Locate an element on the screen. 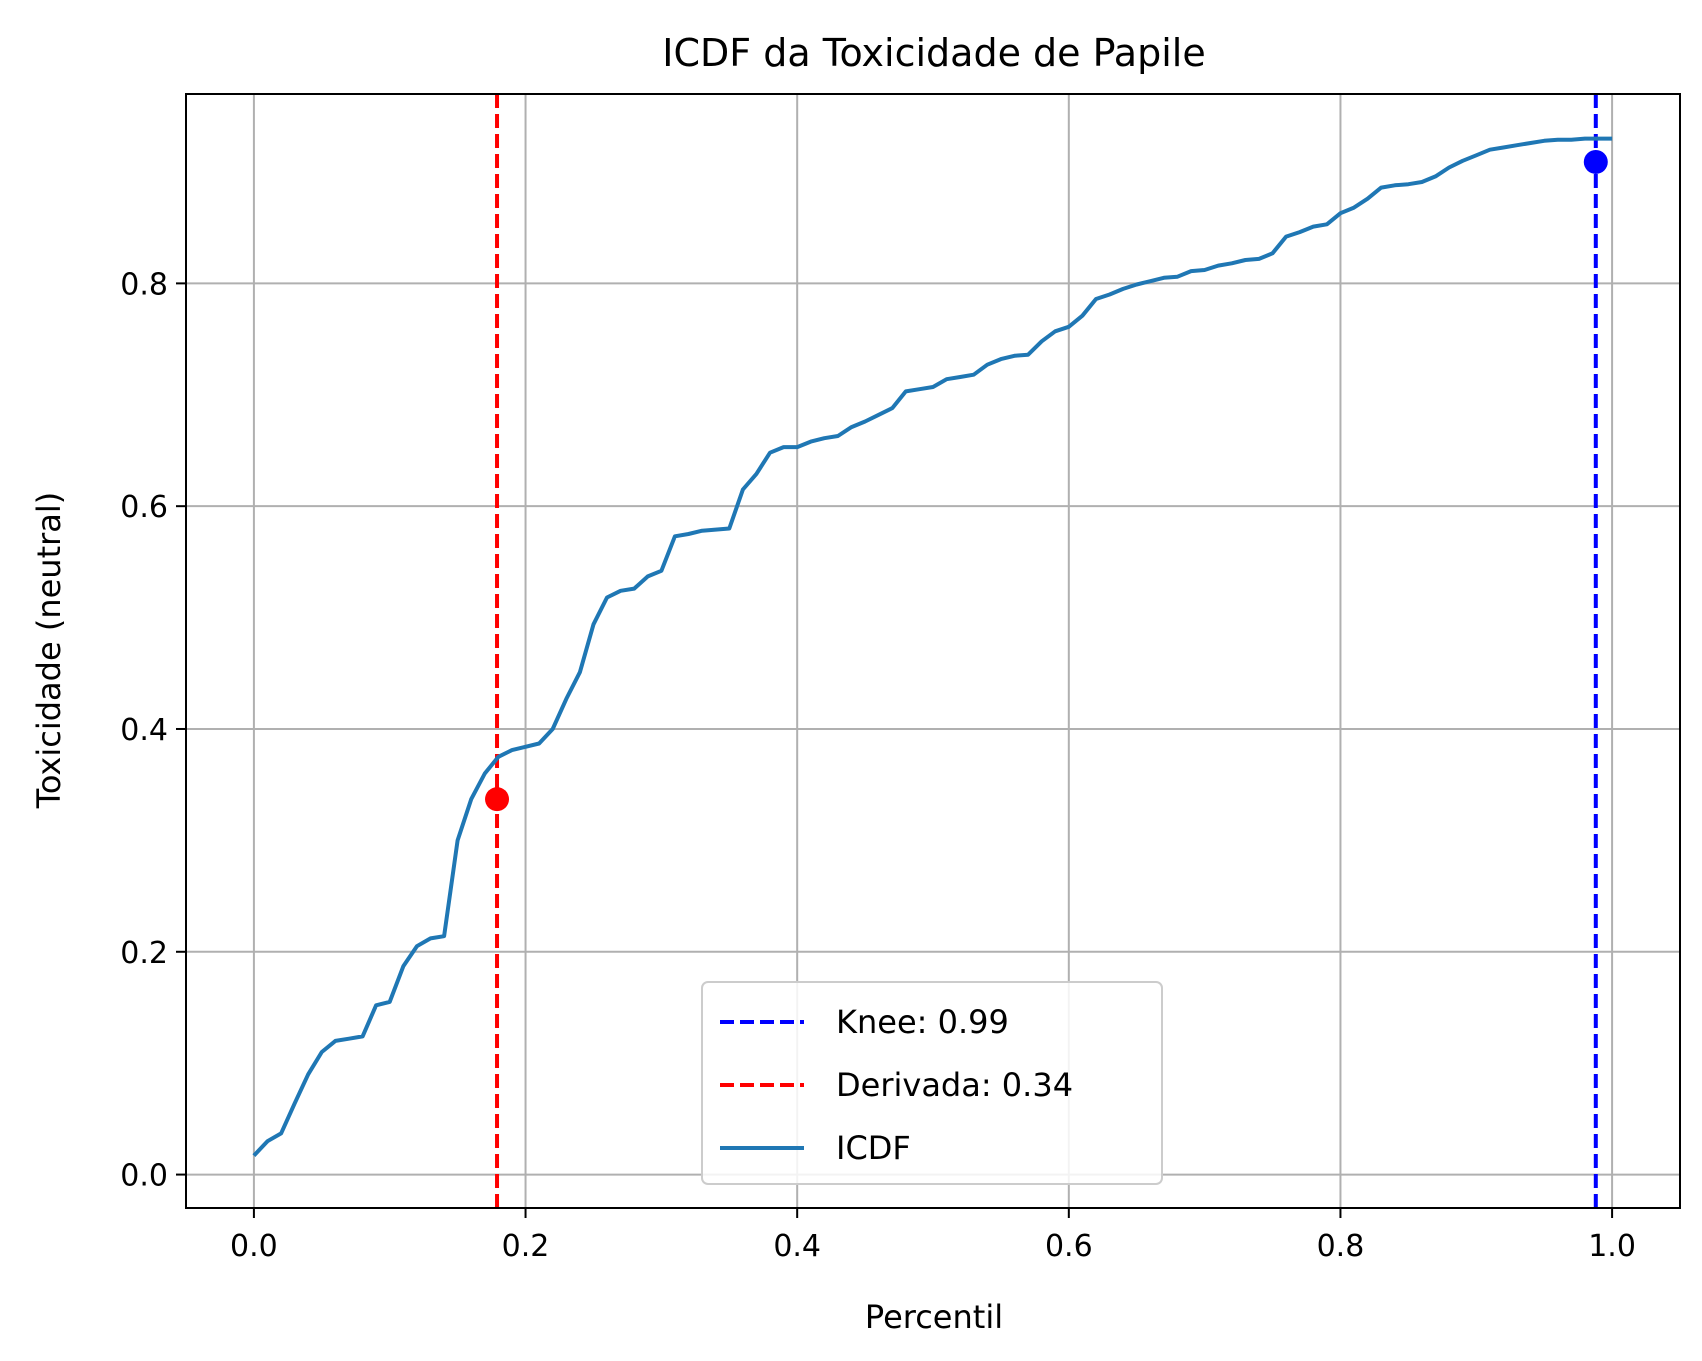  legend-box is located at coordinates (932, 1083).